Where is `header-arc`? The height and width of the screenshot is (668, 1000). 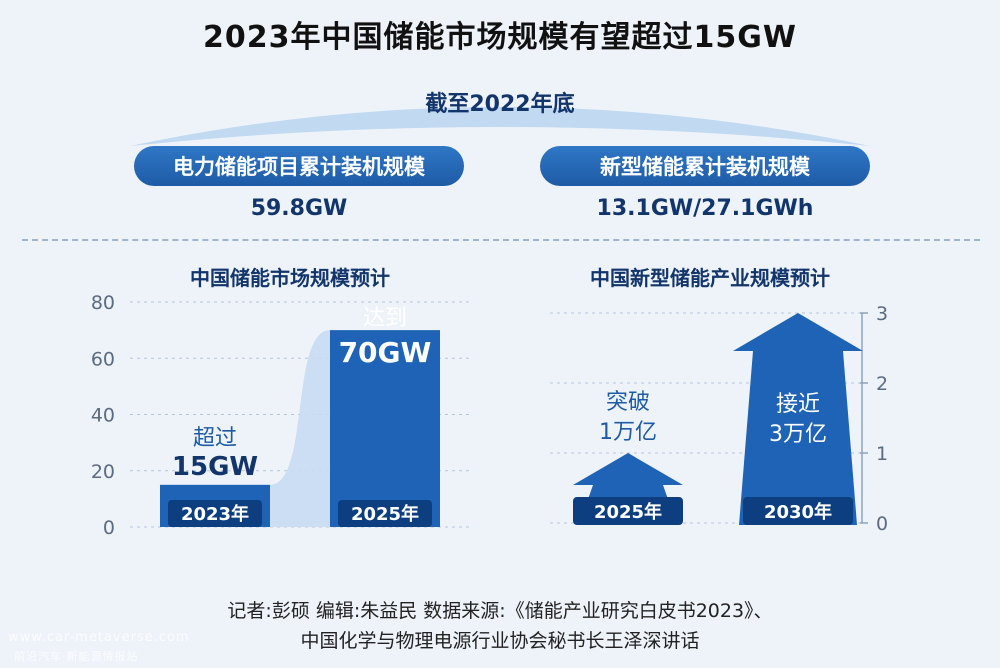 header-arc is located at coordinates (500, 126).